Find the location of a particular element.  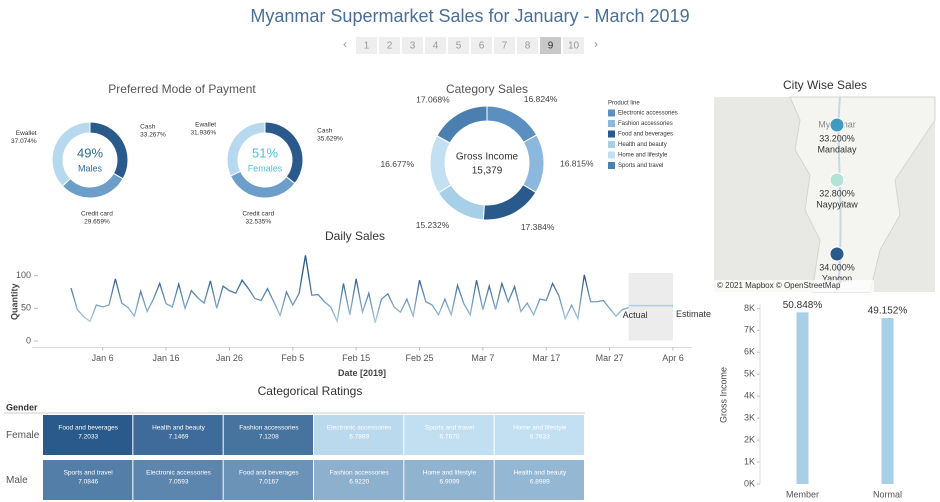

city-point is located at coordinates (837, 254).